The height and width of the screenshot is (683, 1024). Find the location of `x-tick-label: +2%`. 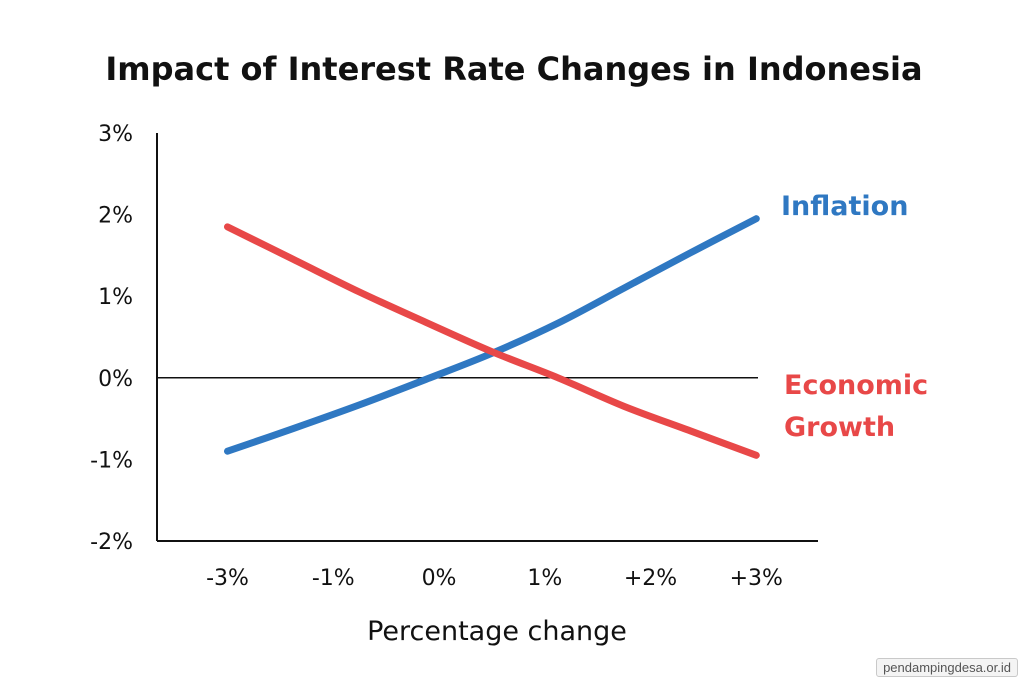

x-tick-label: +2% is located at coordinates (650, 578).